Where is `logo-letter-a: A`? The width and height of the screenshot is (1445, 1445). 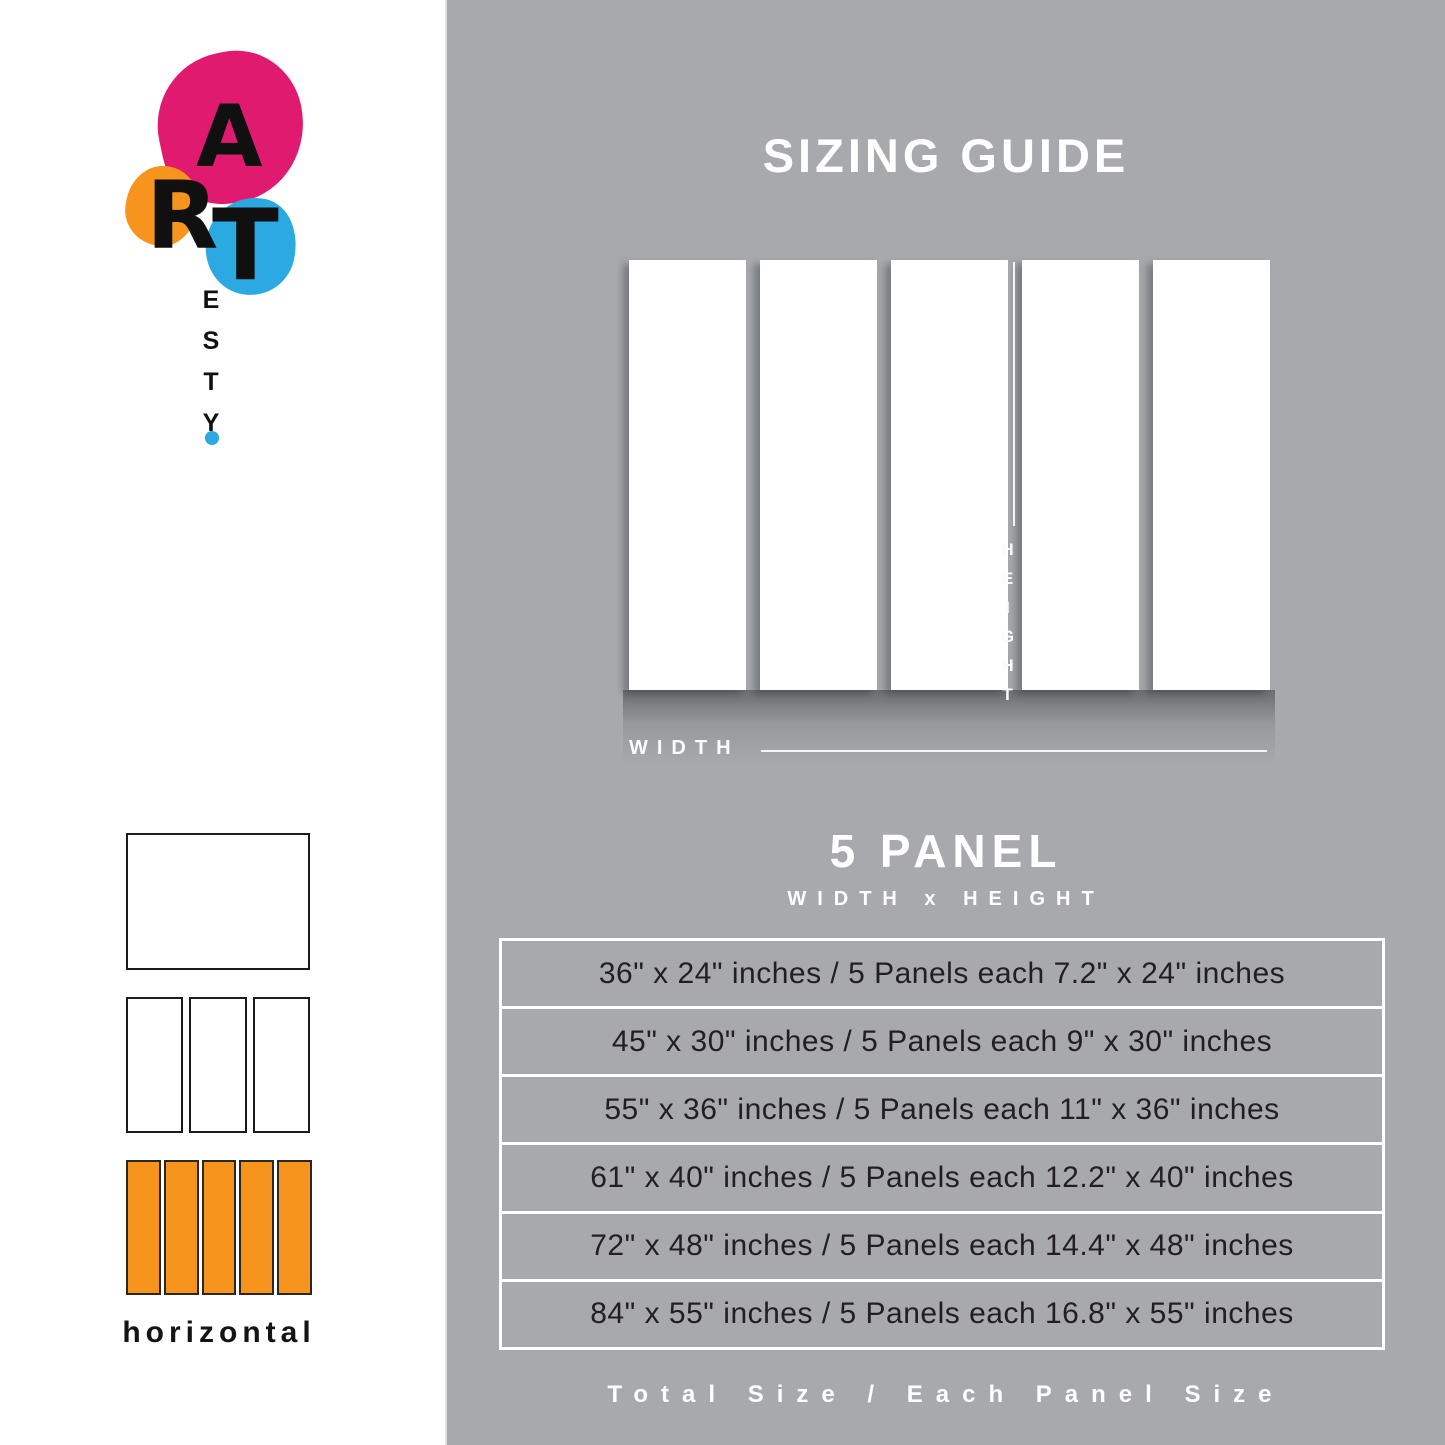 logo-letter-a: A is located at coordinates (229, 137).